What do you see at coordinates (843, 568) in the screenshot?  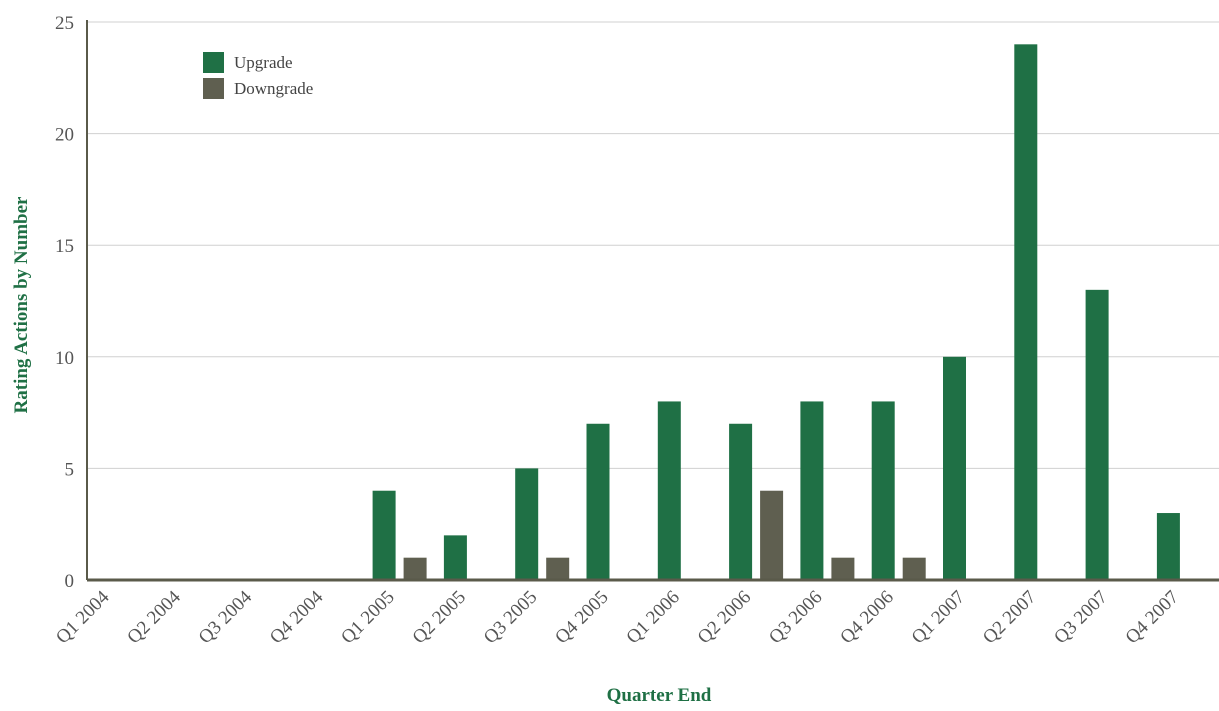 I see `bar-downgrade-q1-2006` at bounding box center [843, 568].